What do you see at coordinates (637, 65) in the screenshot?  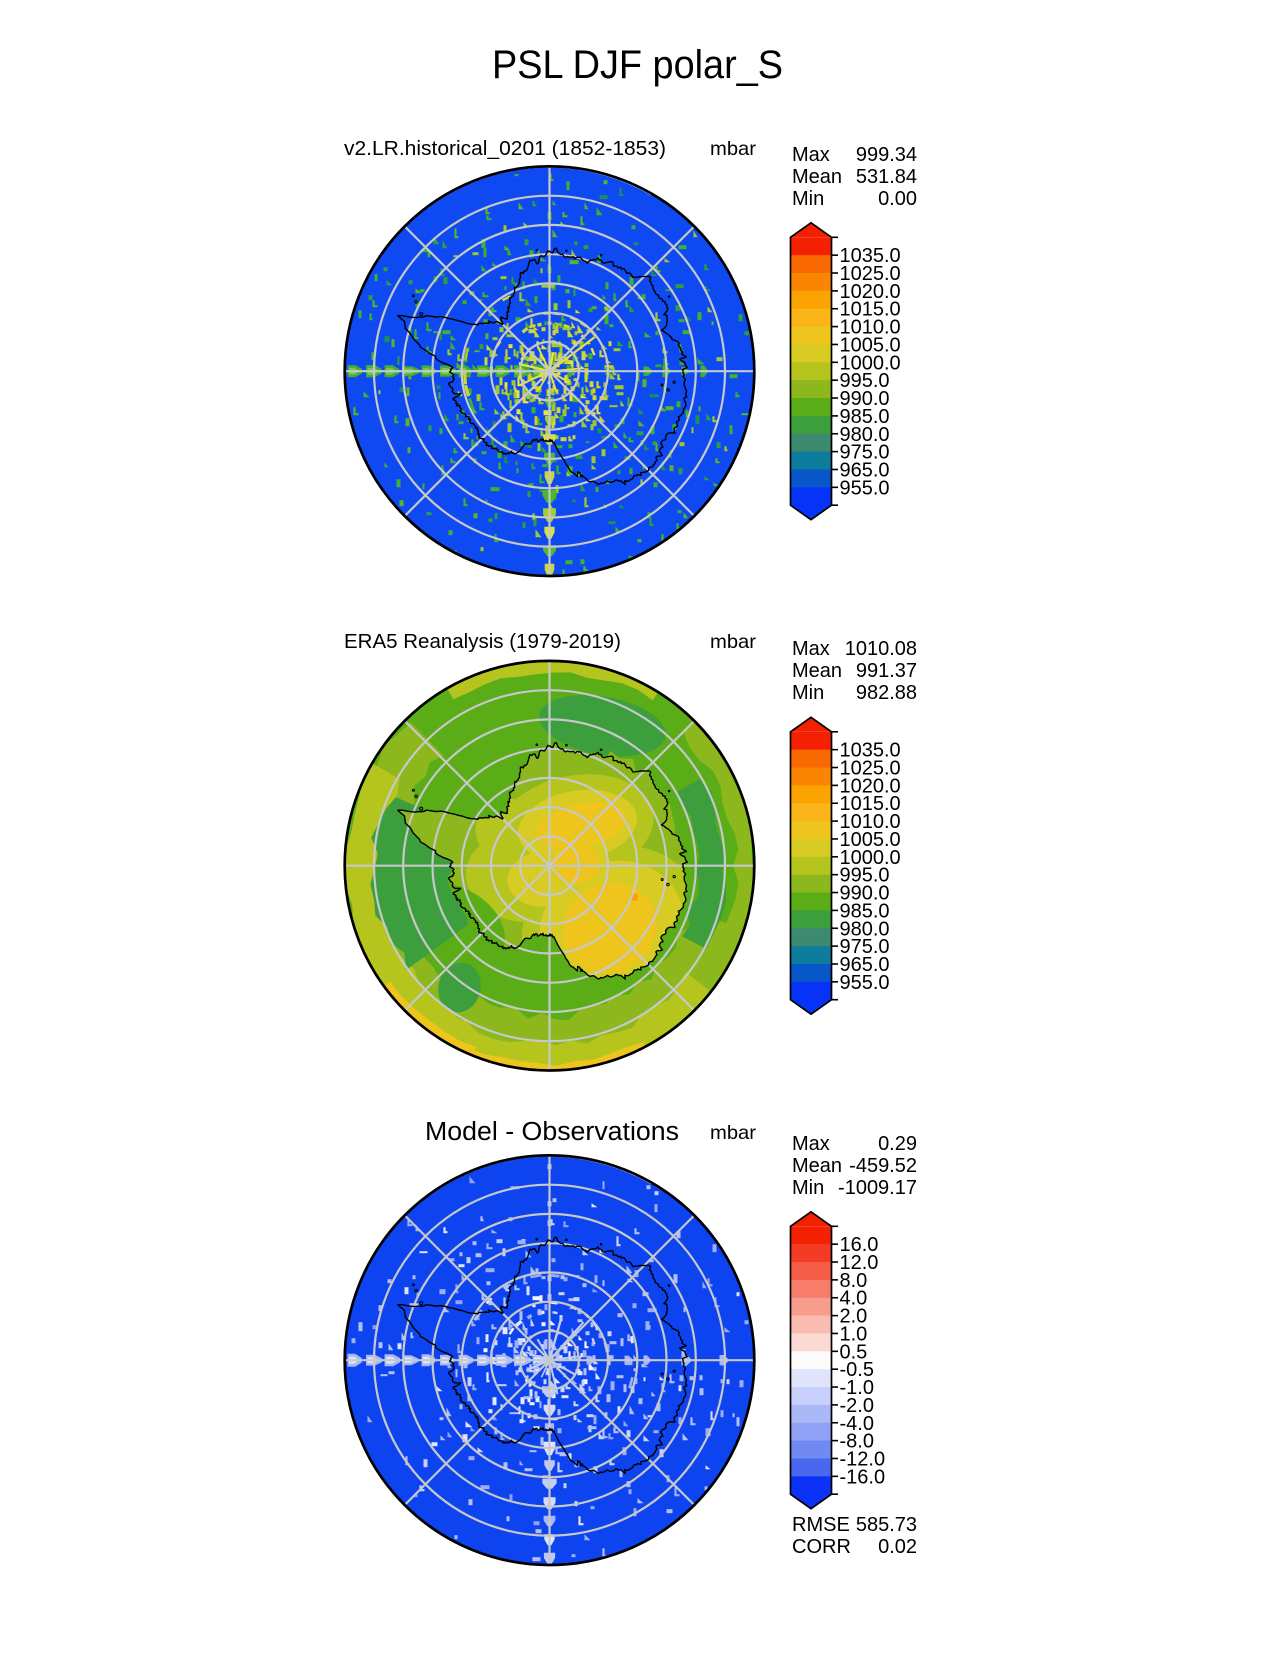 I see `svg-text: PSL DJF polar_S` at bounding box center [637, 65].